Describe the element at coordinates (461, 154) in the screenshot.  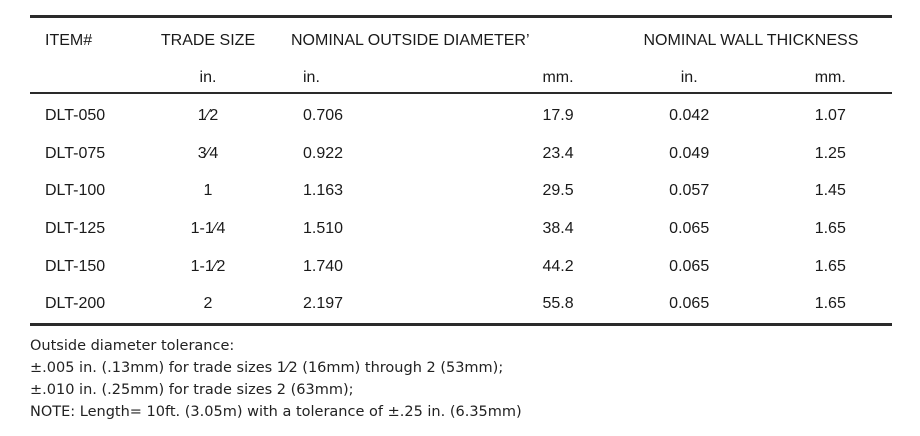
I see `table-row: DLT-075 3⁄4 0.922 23.4 0.049 1.25` at that location.